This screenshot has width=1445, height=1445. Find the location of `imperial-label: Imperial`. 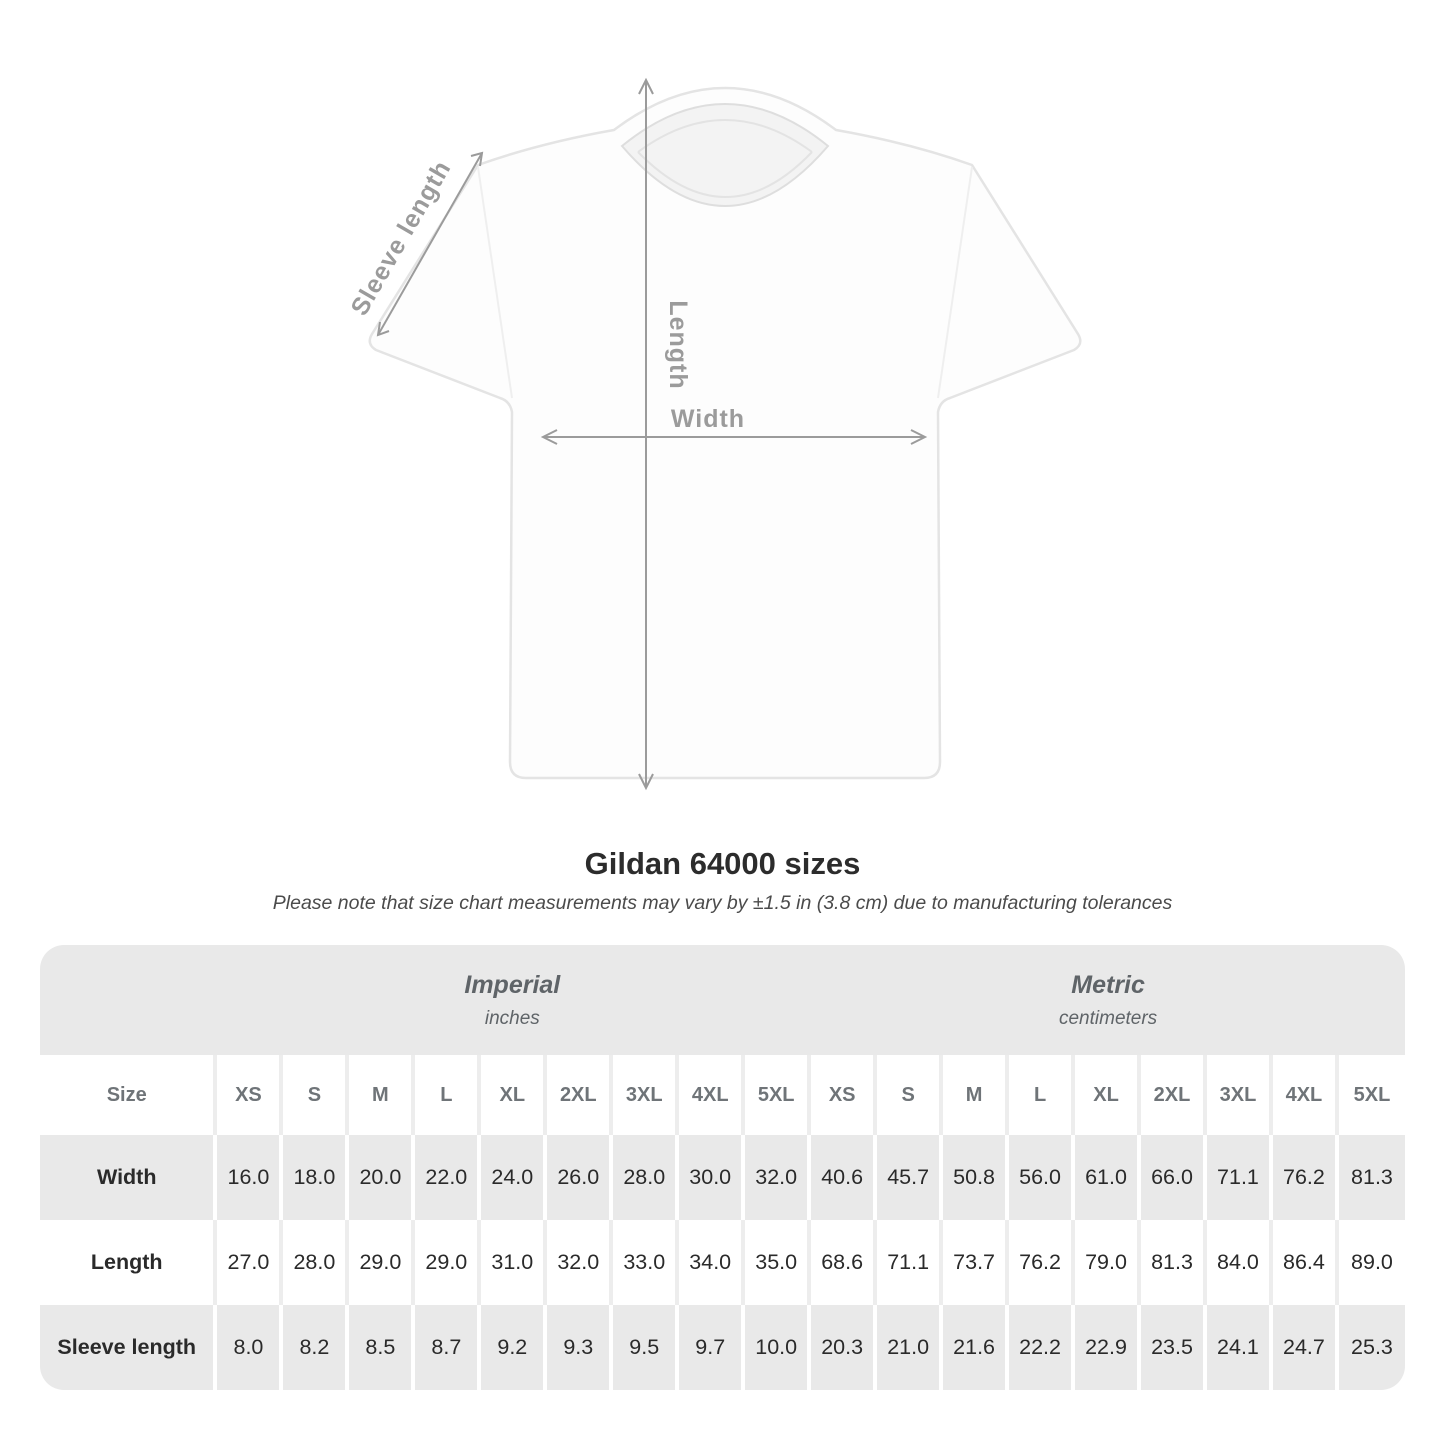

imperial-label: Imperial is located at coordinates (512, 984).